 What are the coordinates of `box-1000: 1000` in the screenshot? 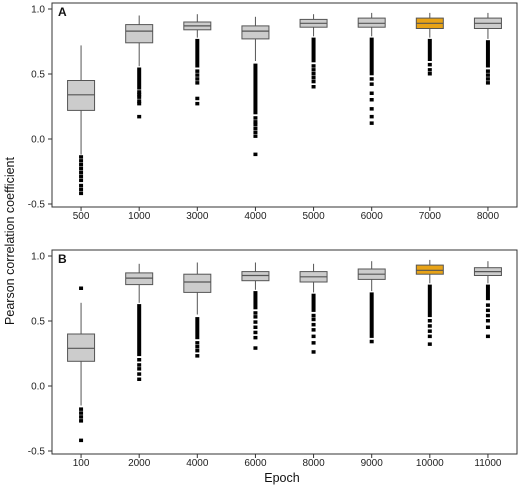 It's located at (139, 118).